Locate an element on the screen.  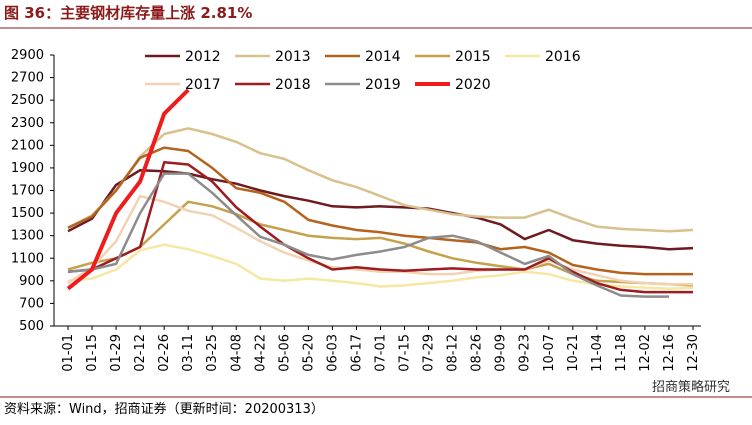
x-tick-label: 09-09 is located at coordinates (501, 353).